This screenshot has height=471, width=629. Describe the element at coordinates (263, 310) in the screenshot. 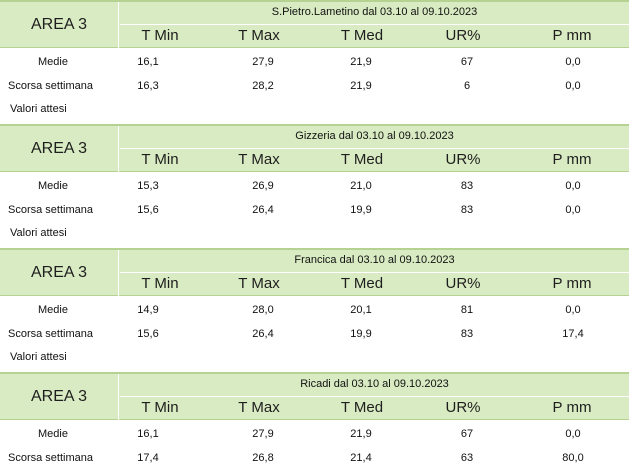

I see `data-cell: 28,0` at that location.